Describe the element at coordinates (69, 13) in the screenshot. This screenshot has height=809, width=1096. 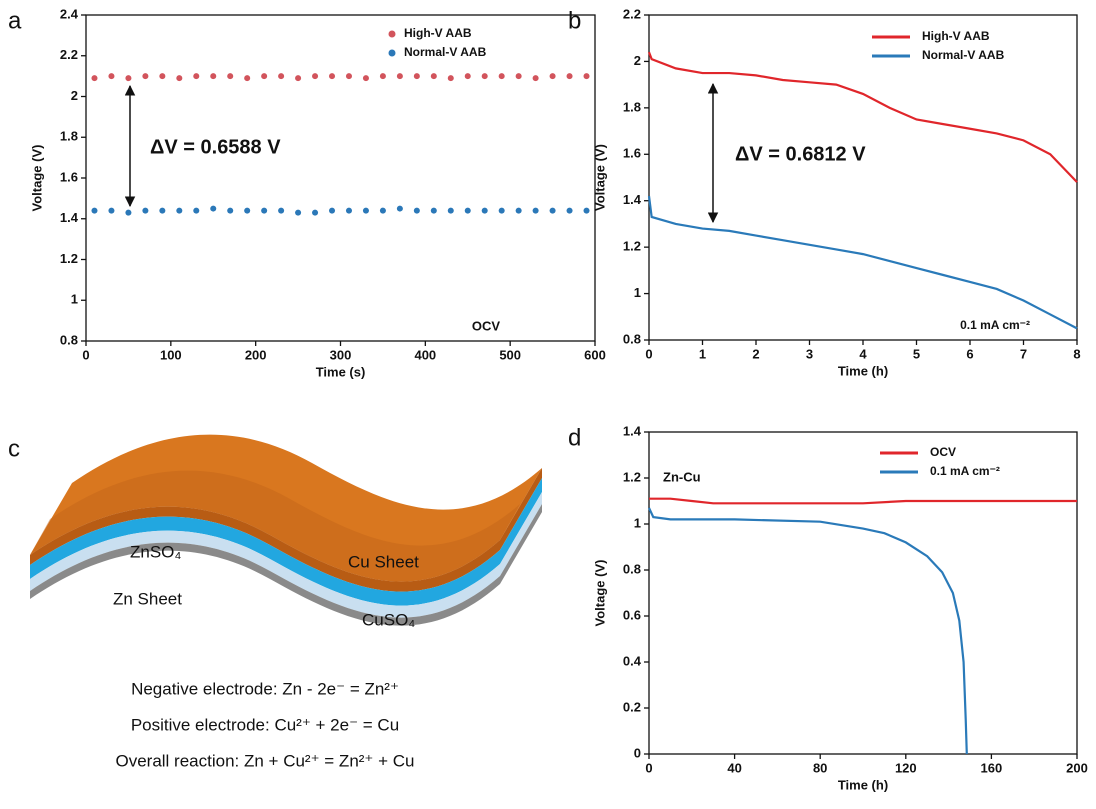
I see `y-tick-label: 2.4` at that location.